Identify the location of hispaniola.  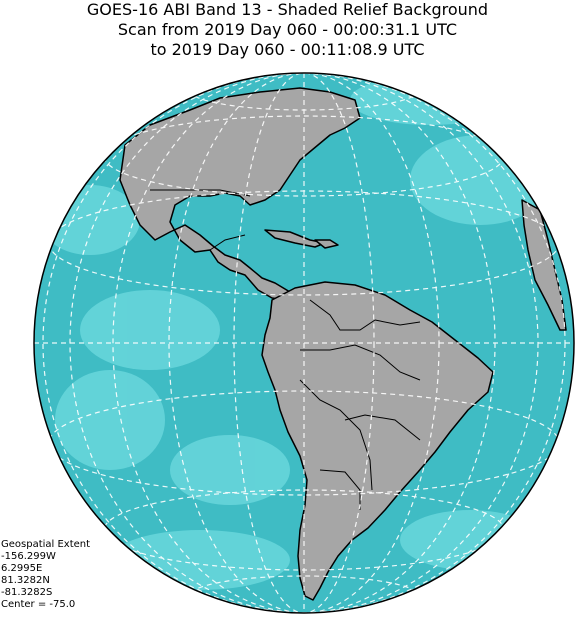
(326, 244).